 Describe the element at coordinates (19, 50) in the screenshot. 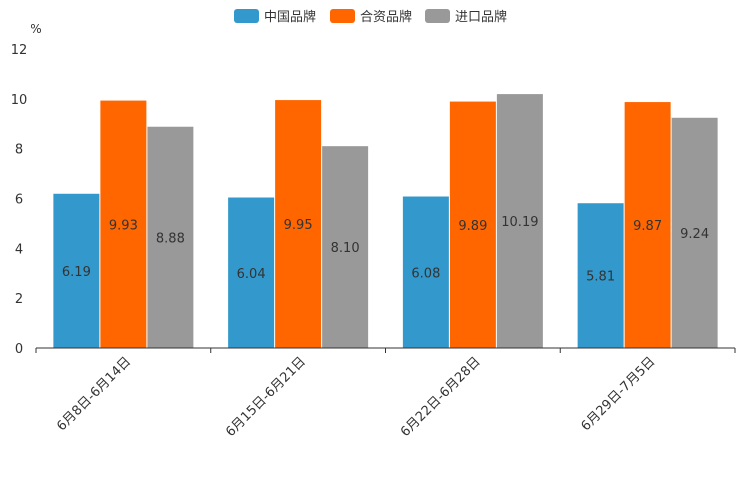

I see `y-tick-label: 12` at that location.